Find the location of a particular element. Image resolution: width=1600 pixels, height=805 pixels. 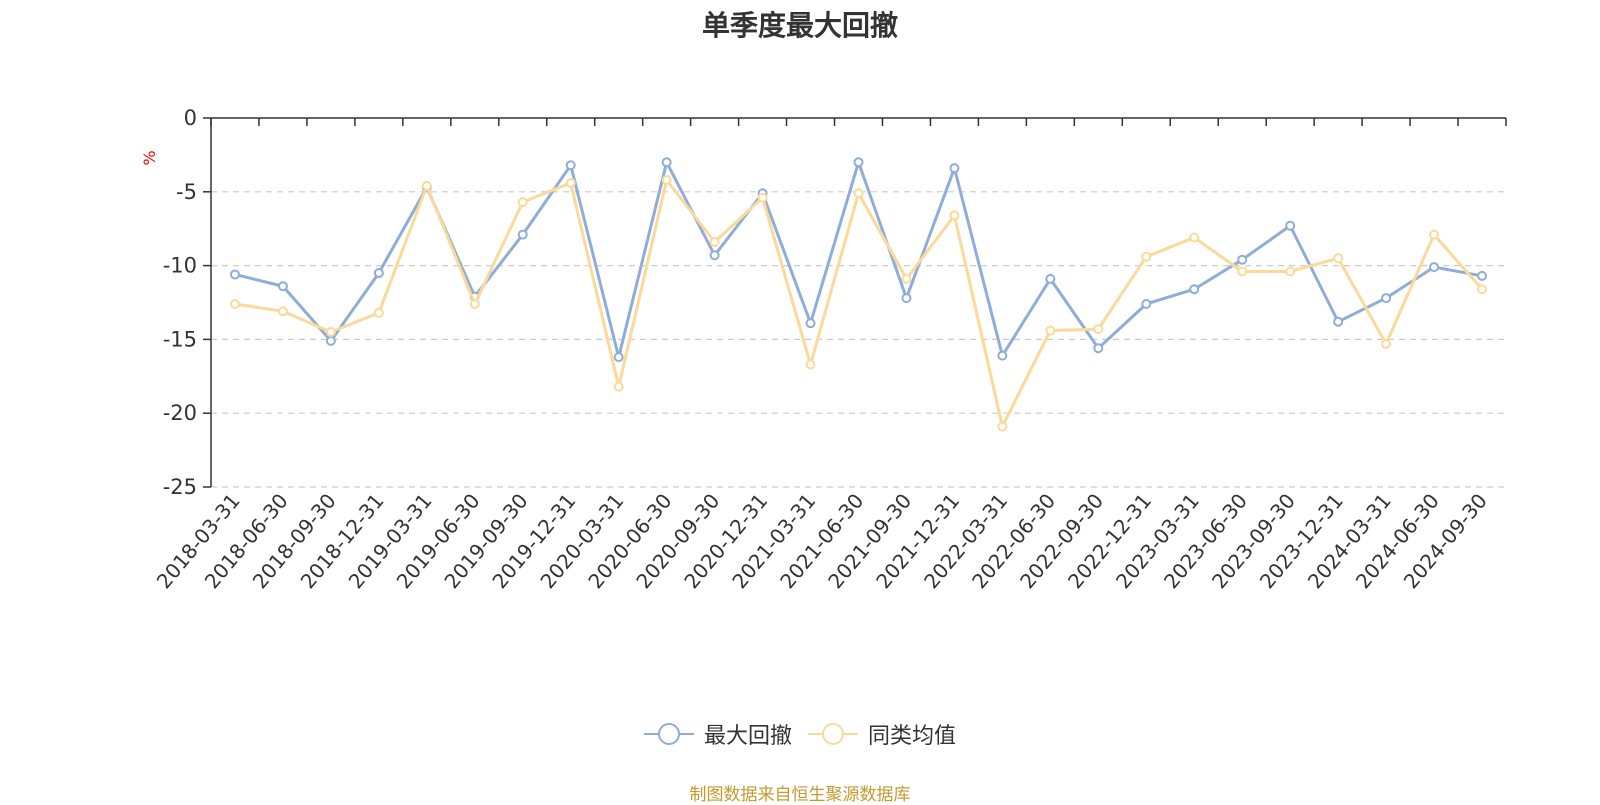

legend-item-max-drawdown: 最大回撤 is located at coordinates (717, 734).